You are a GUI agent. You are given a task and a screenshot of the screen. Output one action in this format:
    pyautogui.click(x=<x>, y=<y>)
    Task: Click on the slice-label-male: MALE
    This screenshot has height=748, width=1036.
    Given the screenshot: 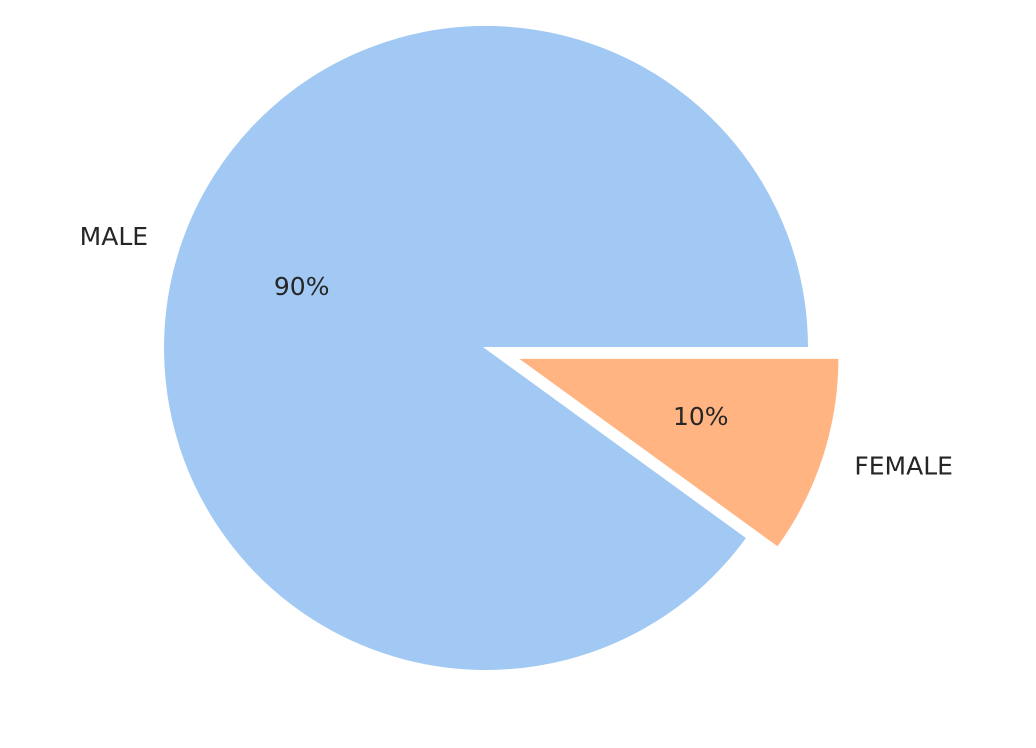 What is the action you would take?
    pyautogui.click(x=114, y=236)
    